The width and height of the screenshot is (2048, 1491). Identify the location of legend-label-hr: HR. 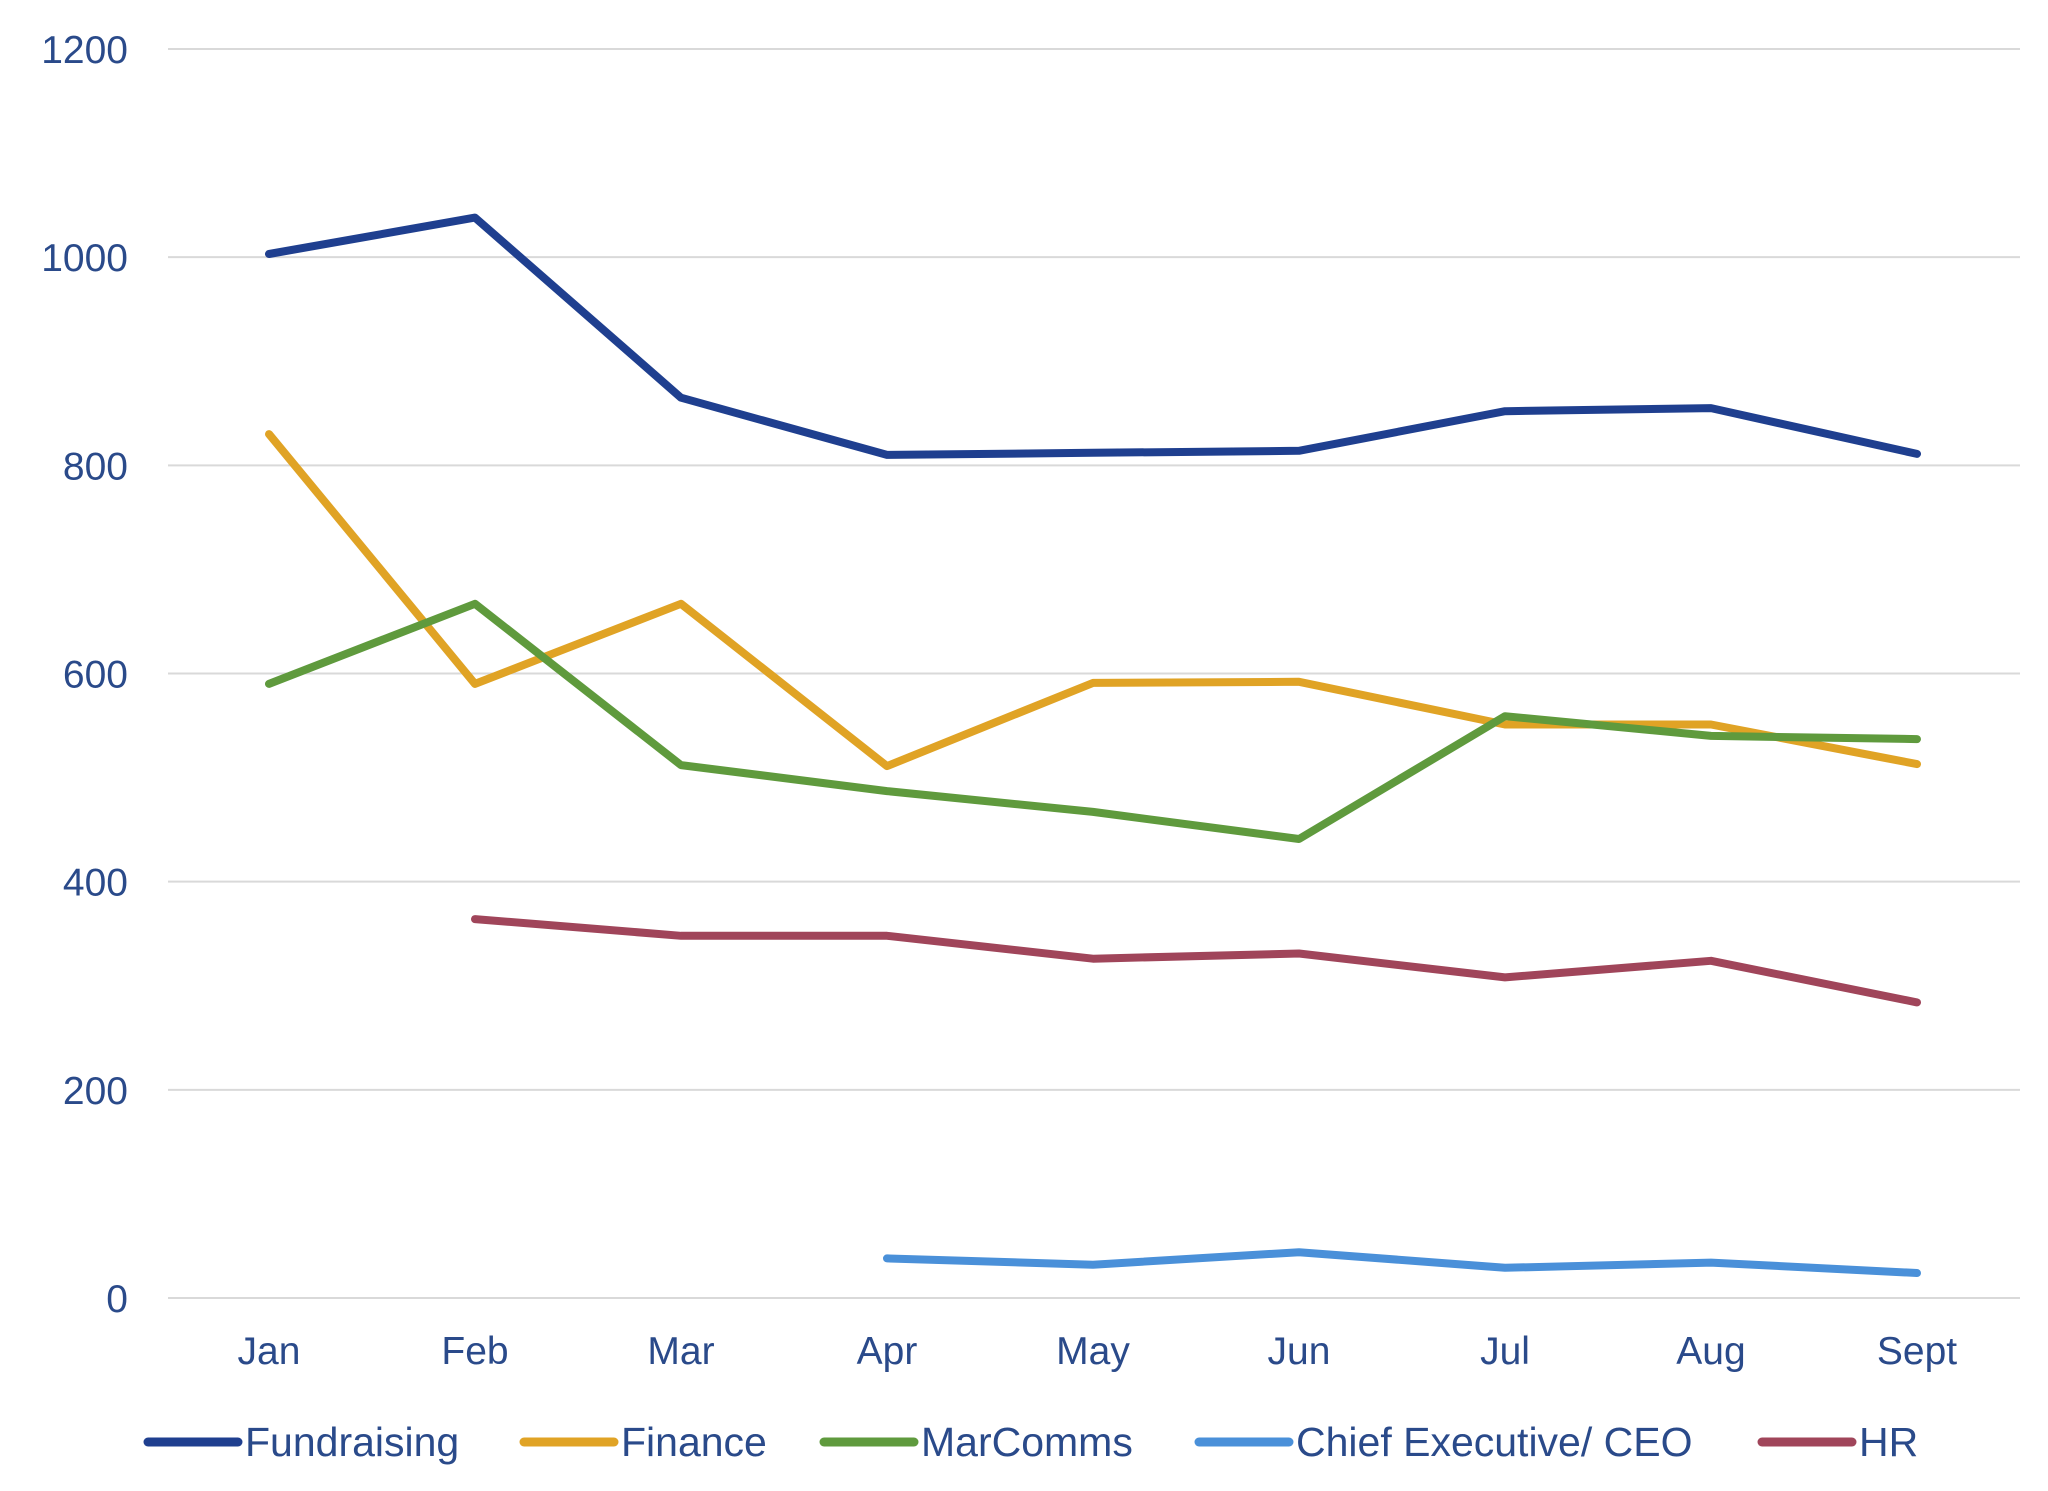
(1888, 1442).